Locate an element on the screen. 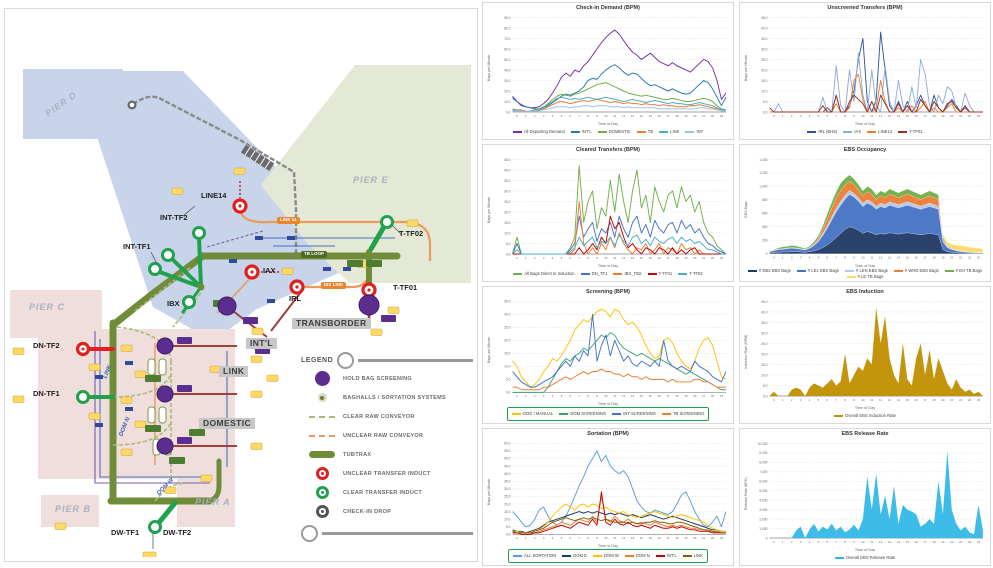 This screenshot has width=993, height=568. svg-text: 14 is located at coordinates (642, 538).